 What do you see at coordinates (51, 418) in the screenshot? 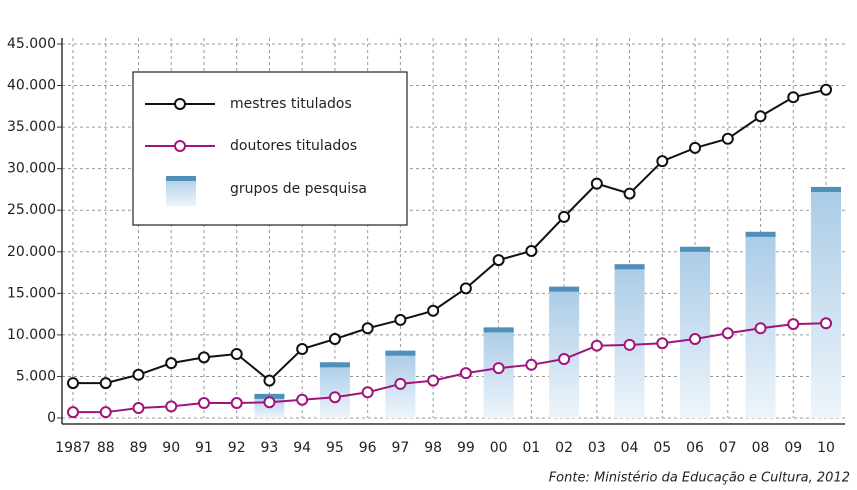
I see `y-tick-label: 0` at bounding box center [51, 418].